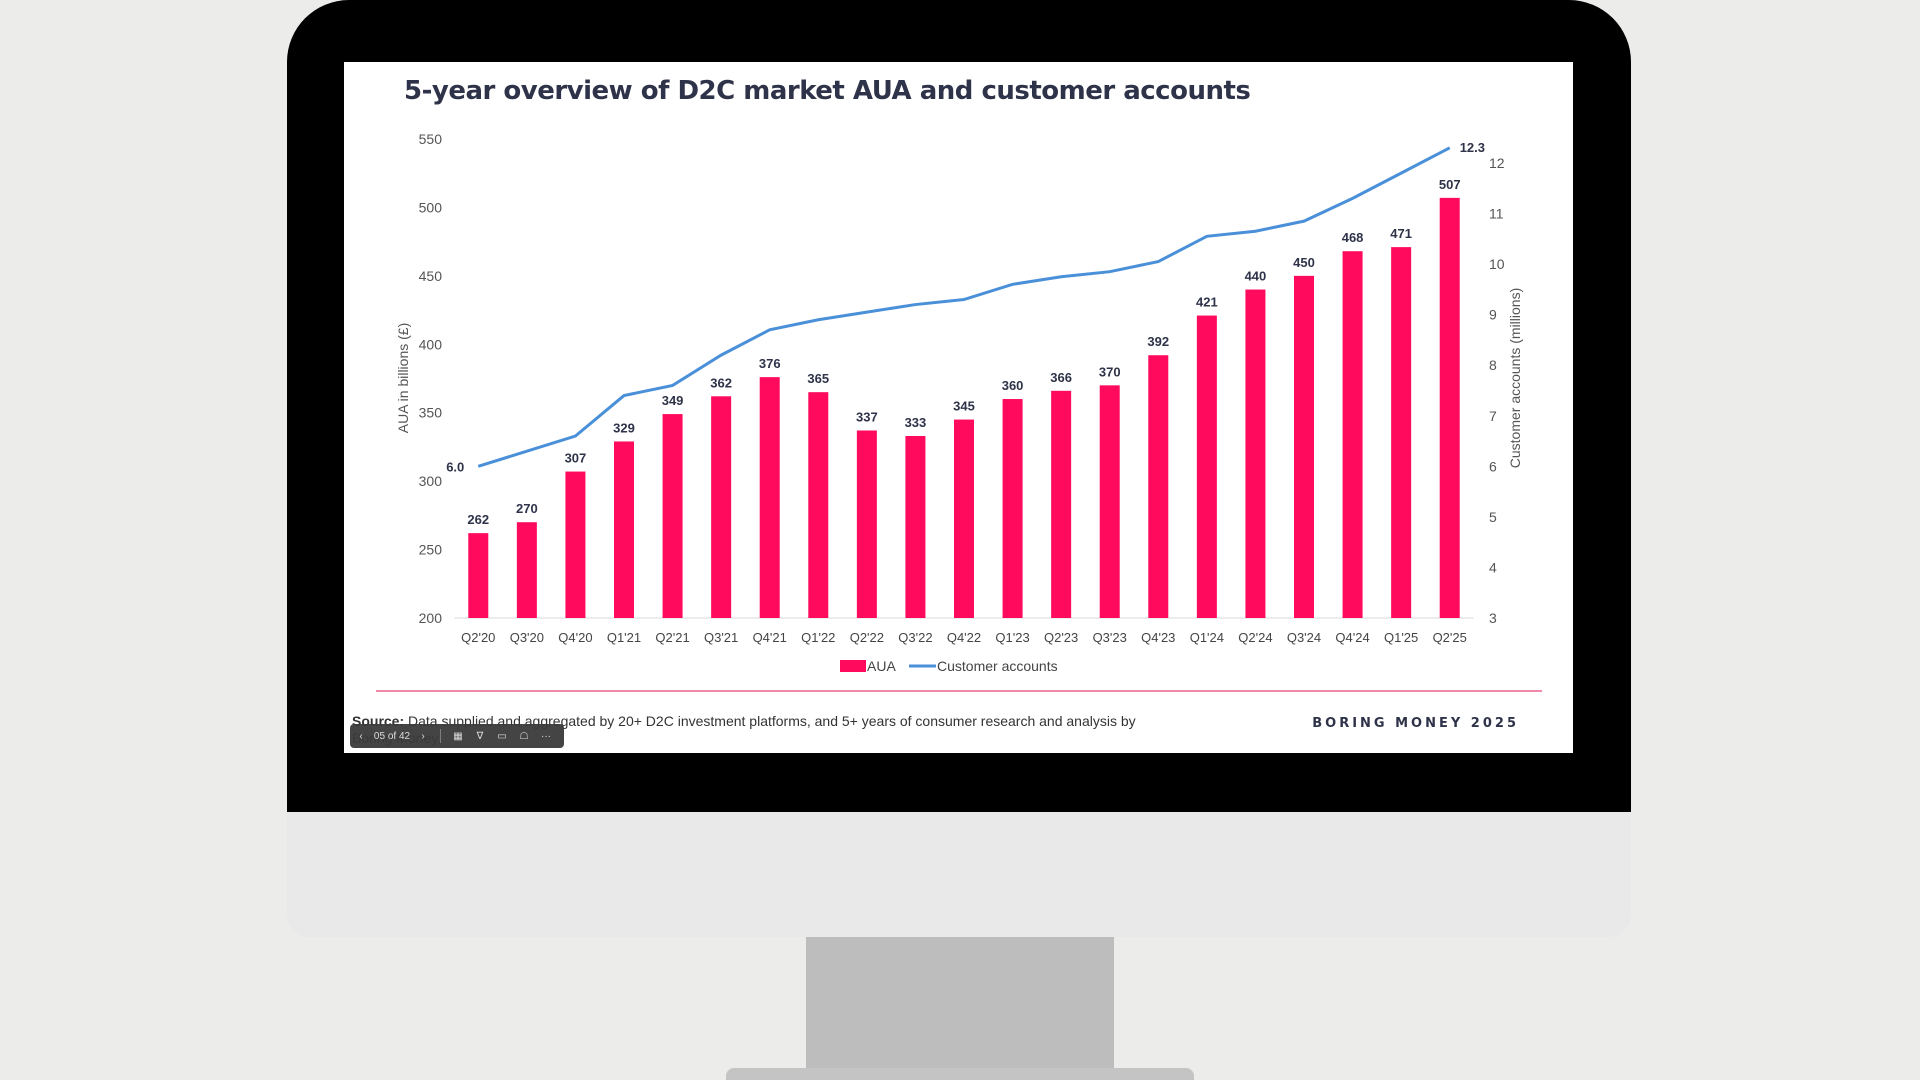  I want to click on bar-value-label: 329, so click(624, 427).